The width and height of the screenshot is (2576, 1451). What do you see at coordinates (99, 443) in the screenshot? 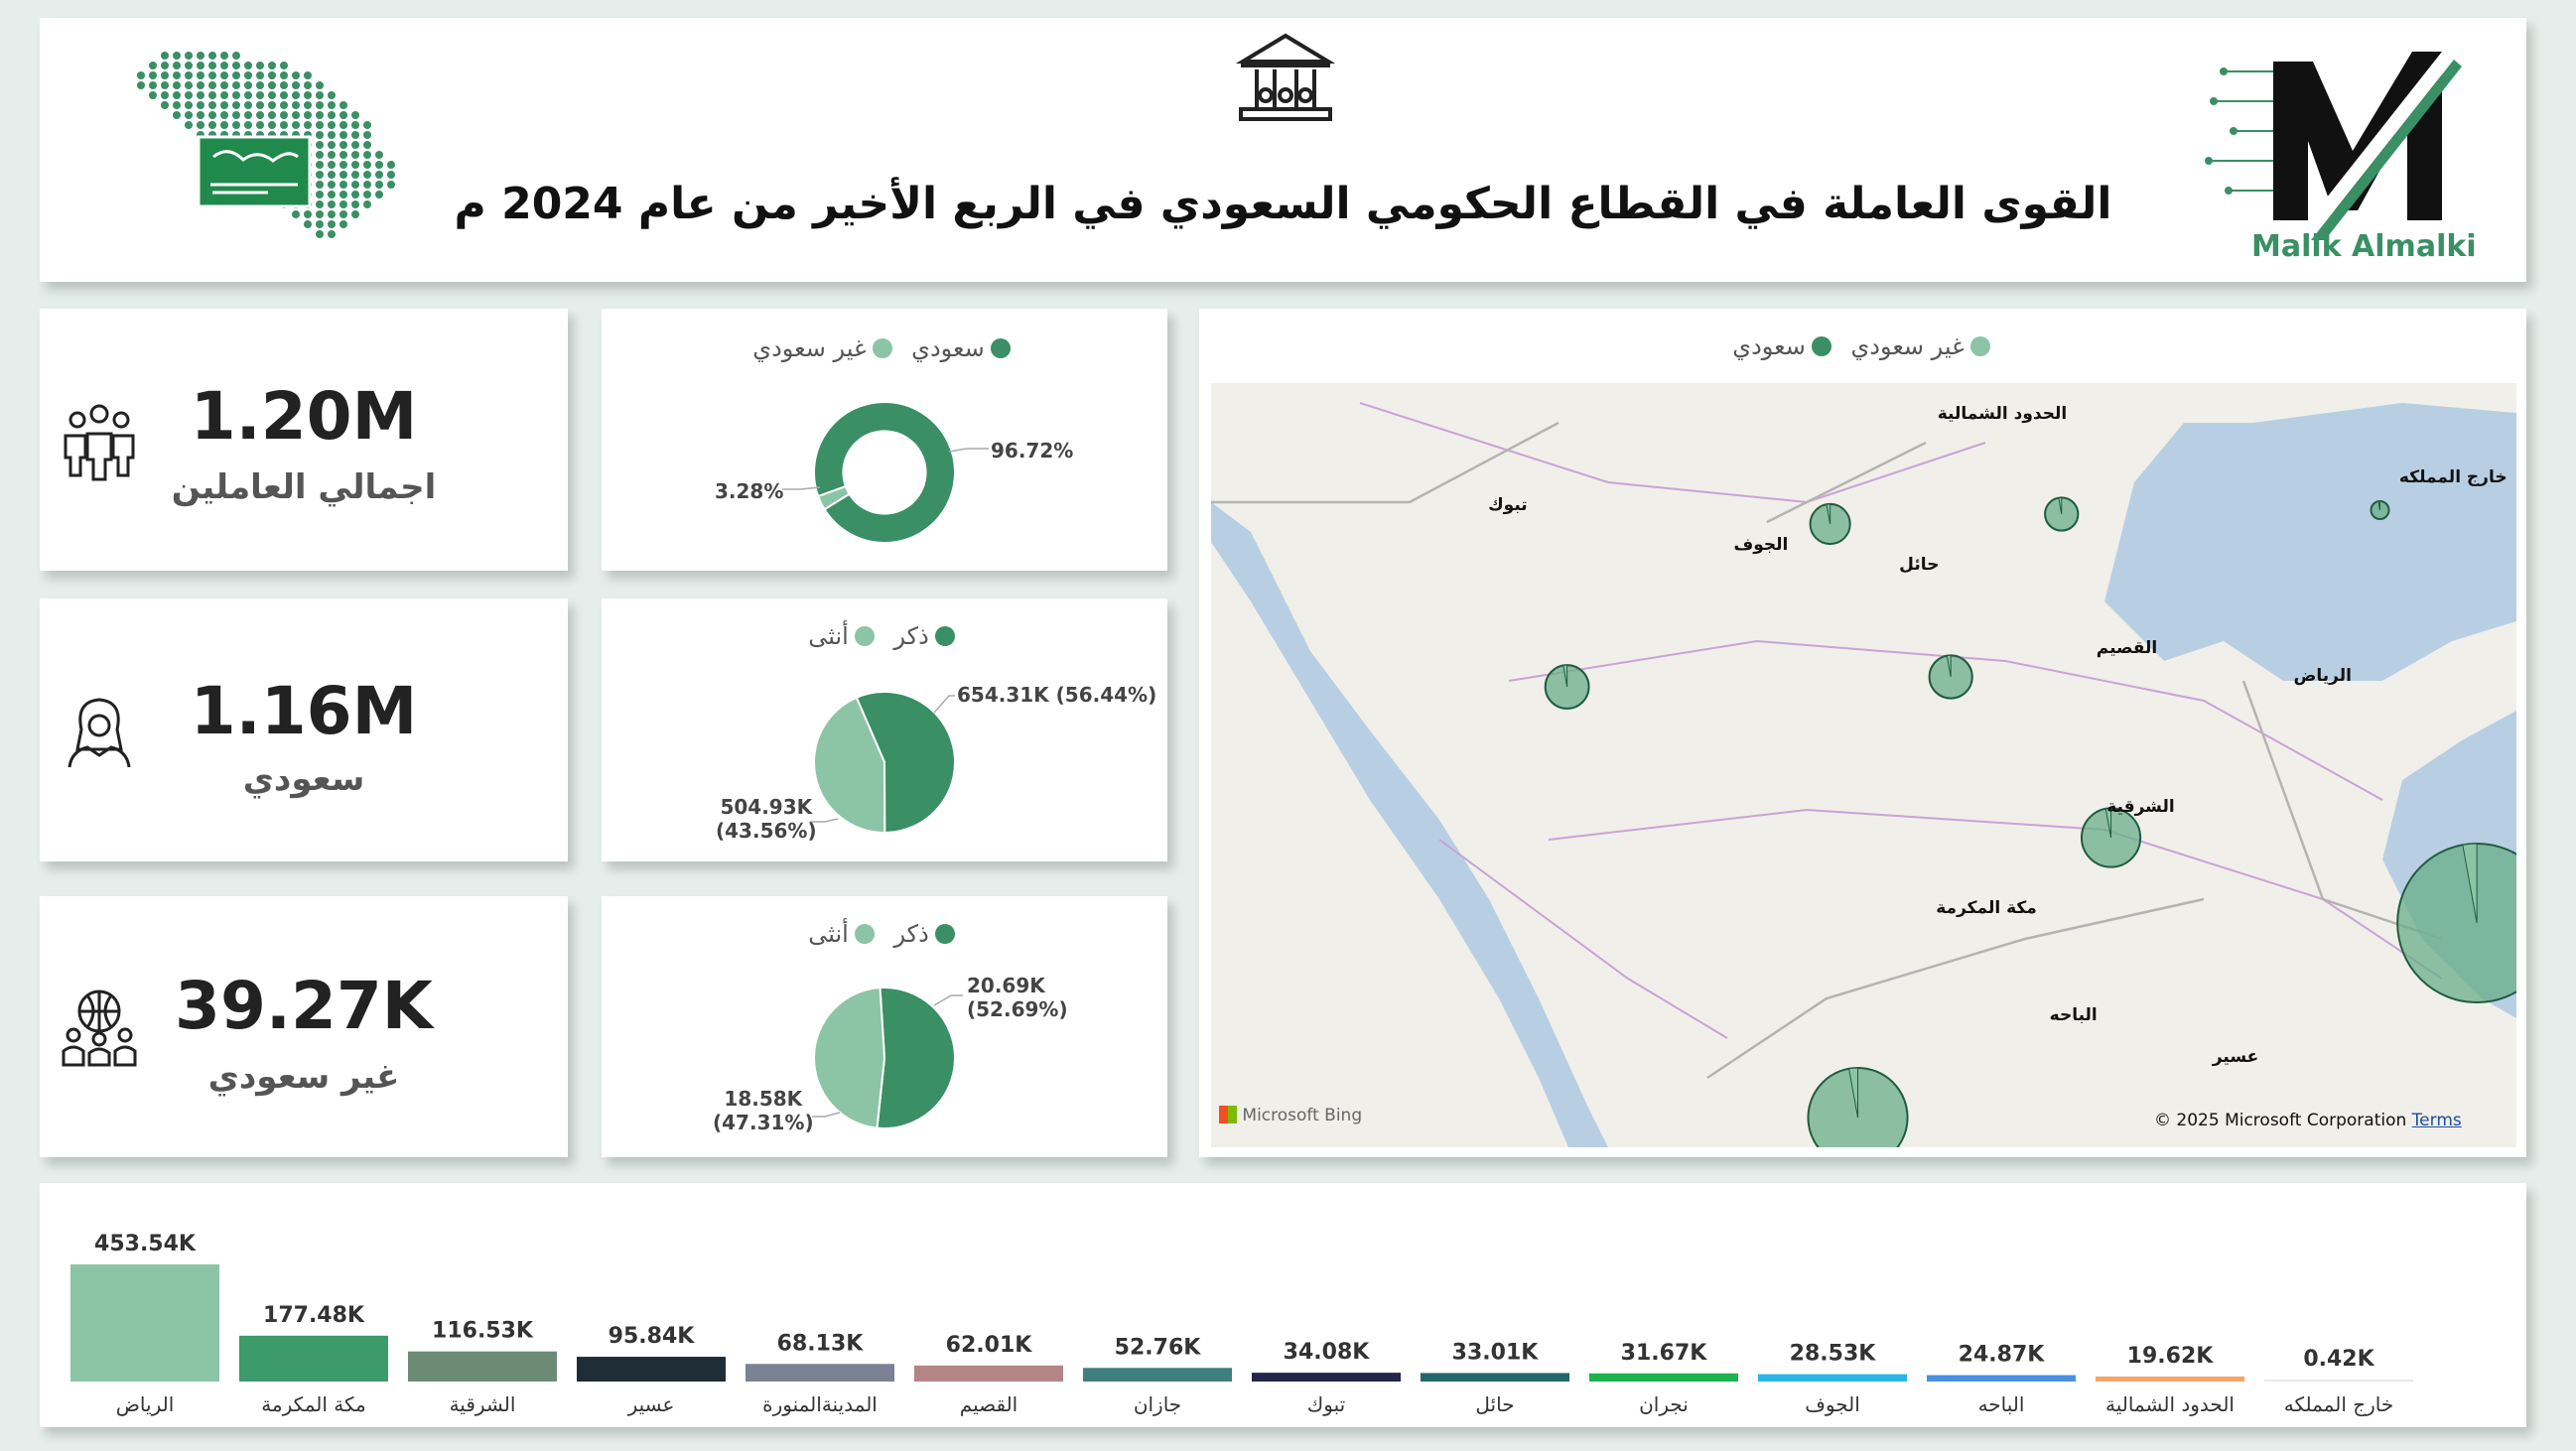
I see `people-group-icon` at bounding box center [99, 443].